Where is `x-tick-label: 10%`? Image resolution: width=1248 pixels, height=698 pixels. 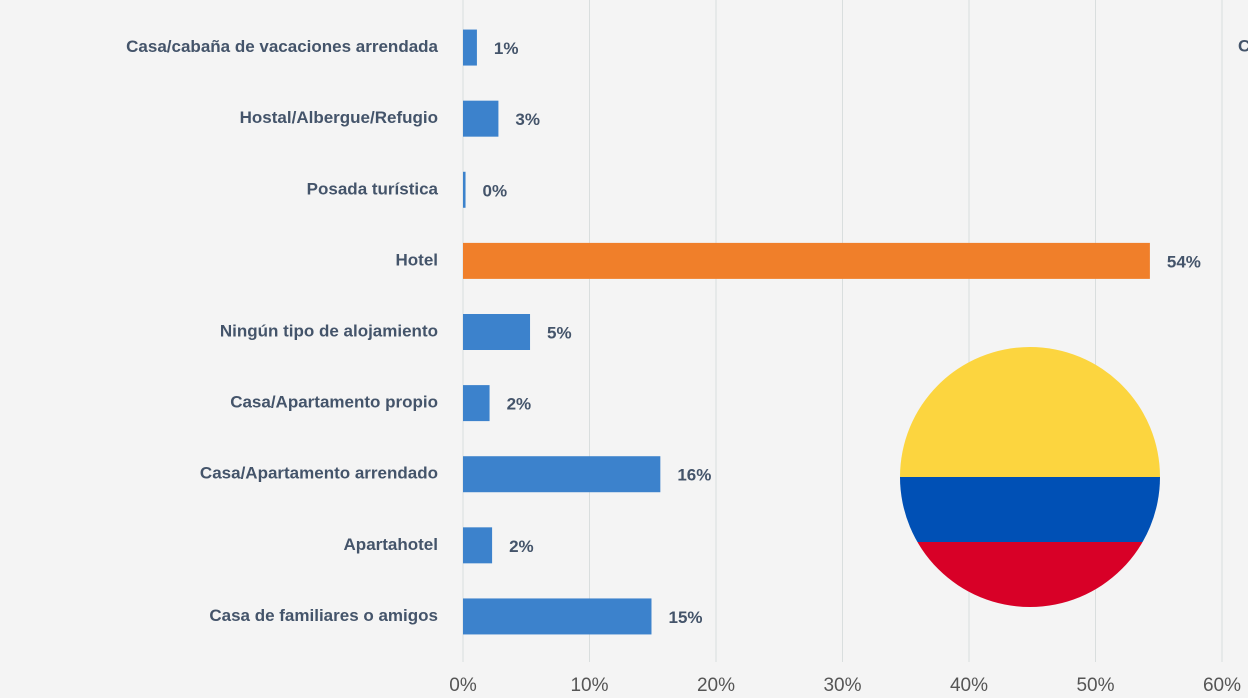 x-tick-label: 10% is located at coordinates (589, 685).